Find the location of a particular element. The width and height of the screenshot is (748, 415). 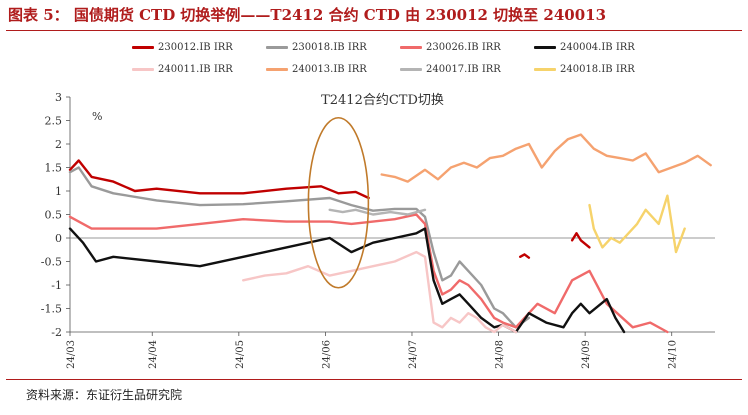

legend-item: 240018.IB IRR is located at coordinates (584, 69).